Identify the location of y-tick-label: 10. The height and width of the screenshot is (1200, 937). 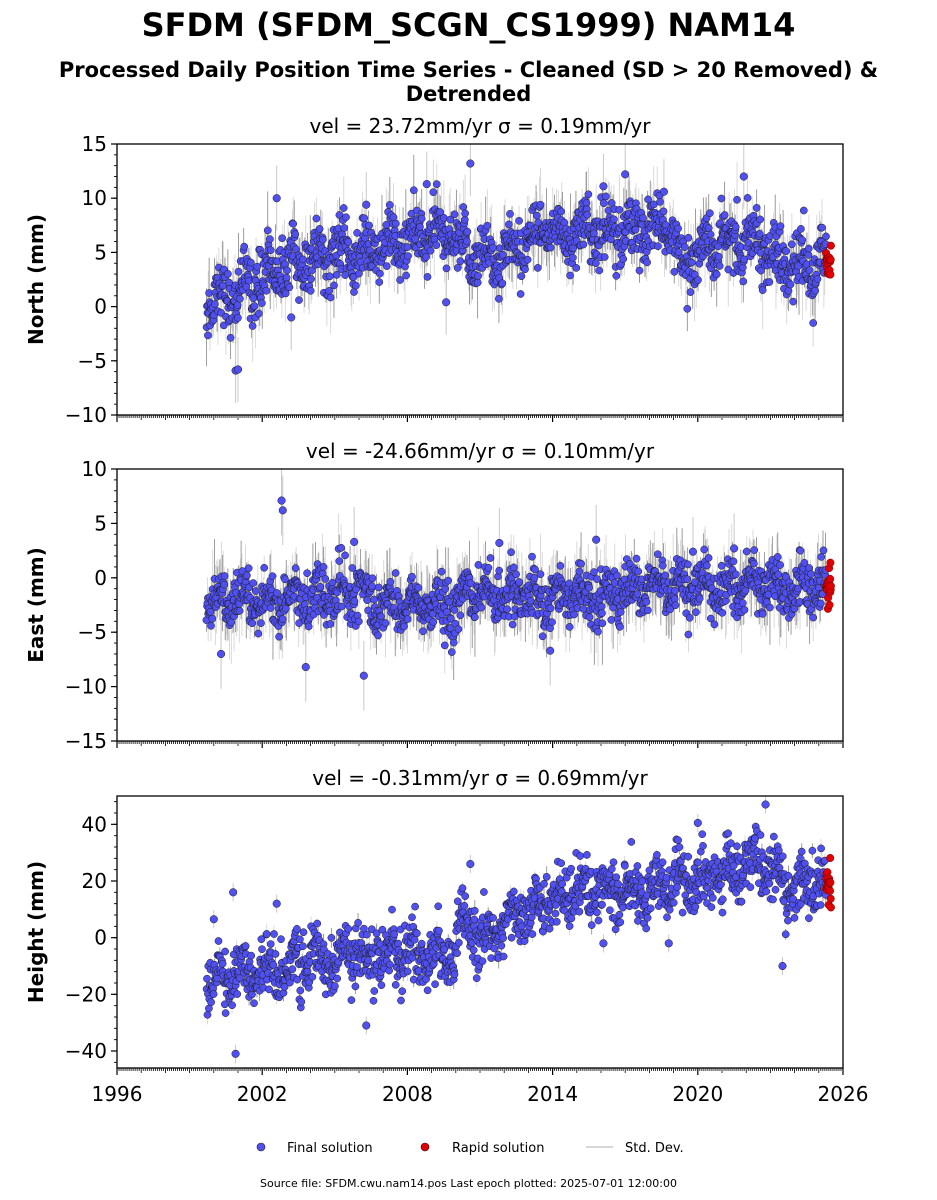
(94, 469).